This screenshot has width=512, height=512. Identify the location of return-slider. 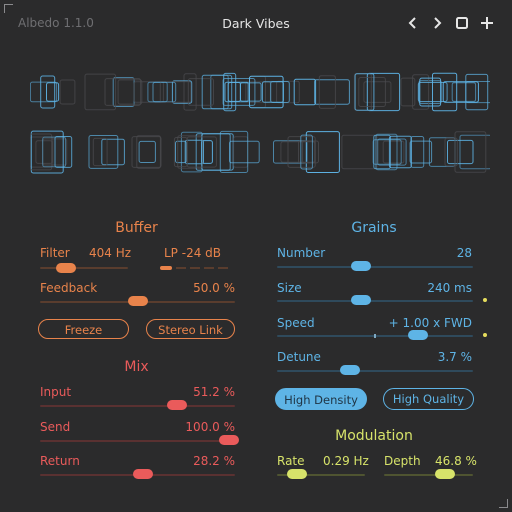
(143, 474).